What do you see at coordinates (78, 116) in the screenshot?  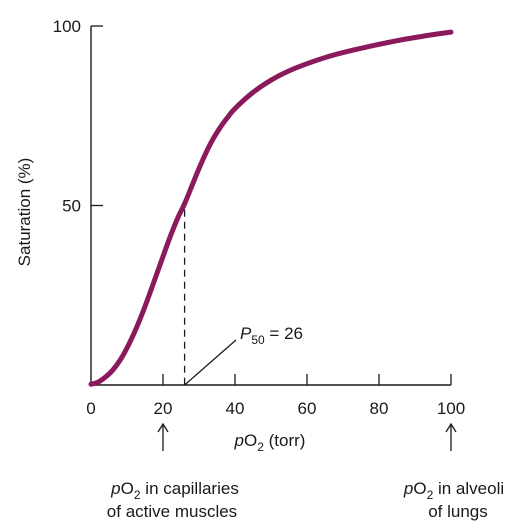 I see `y-ticks: 50 100` at bounding box center [78, 116].